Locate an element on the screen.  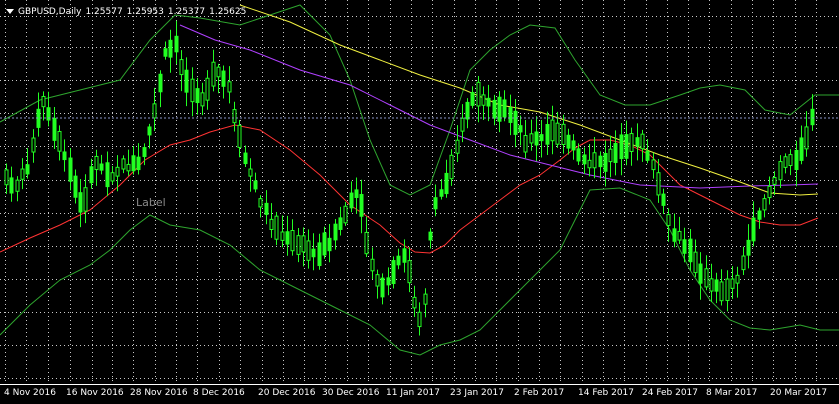
chart-text-label: Label is located at coordinates (151, 202).